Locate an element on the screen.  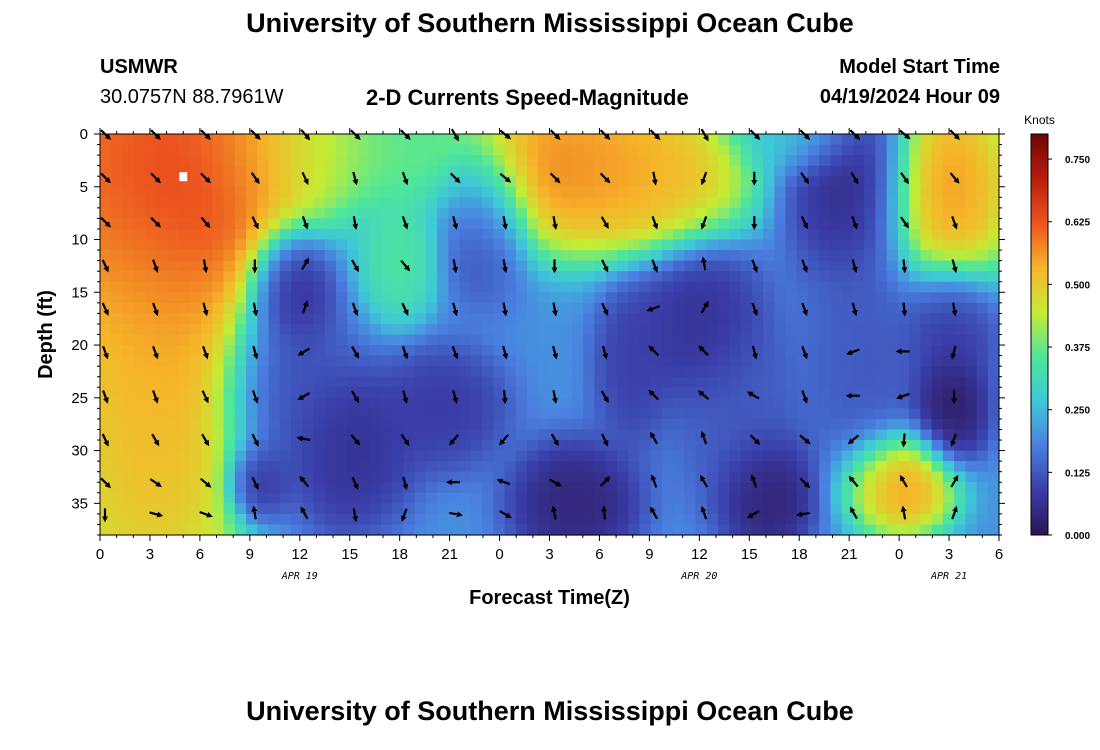
colorbar-tick-label: 0.125 is located at coordinates (1077, 473).